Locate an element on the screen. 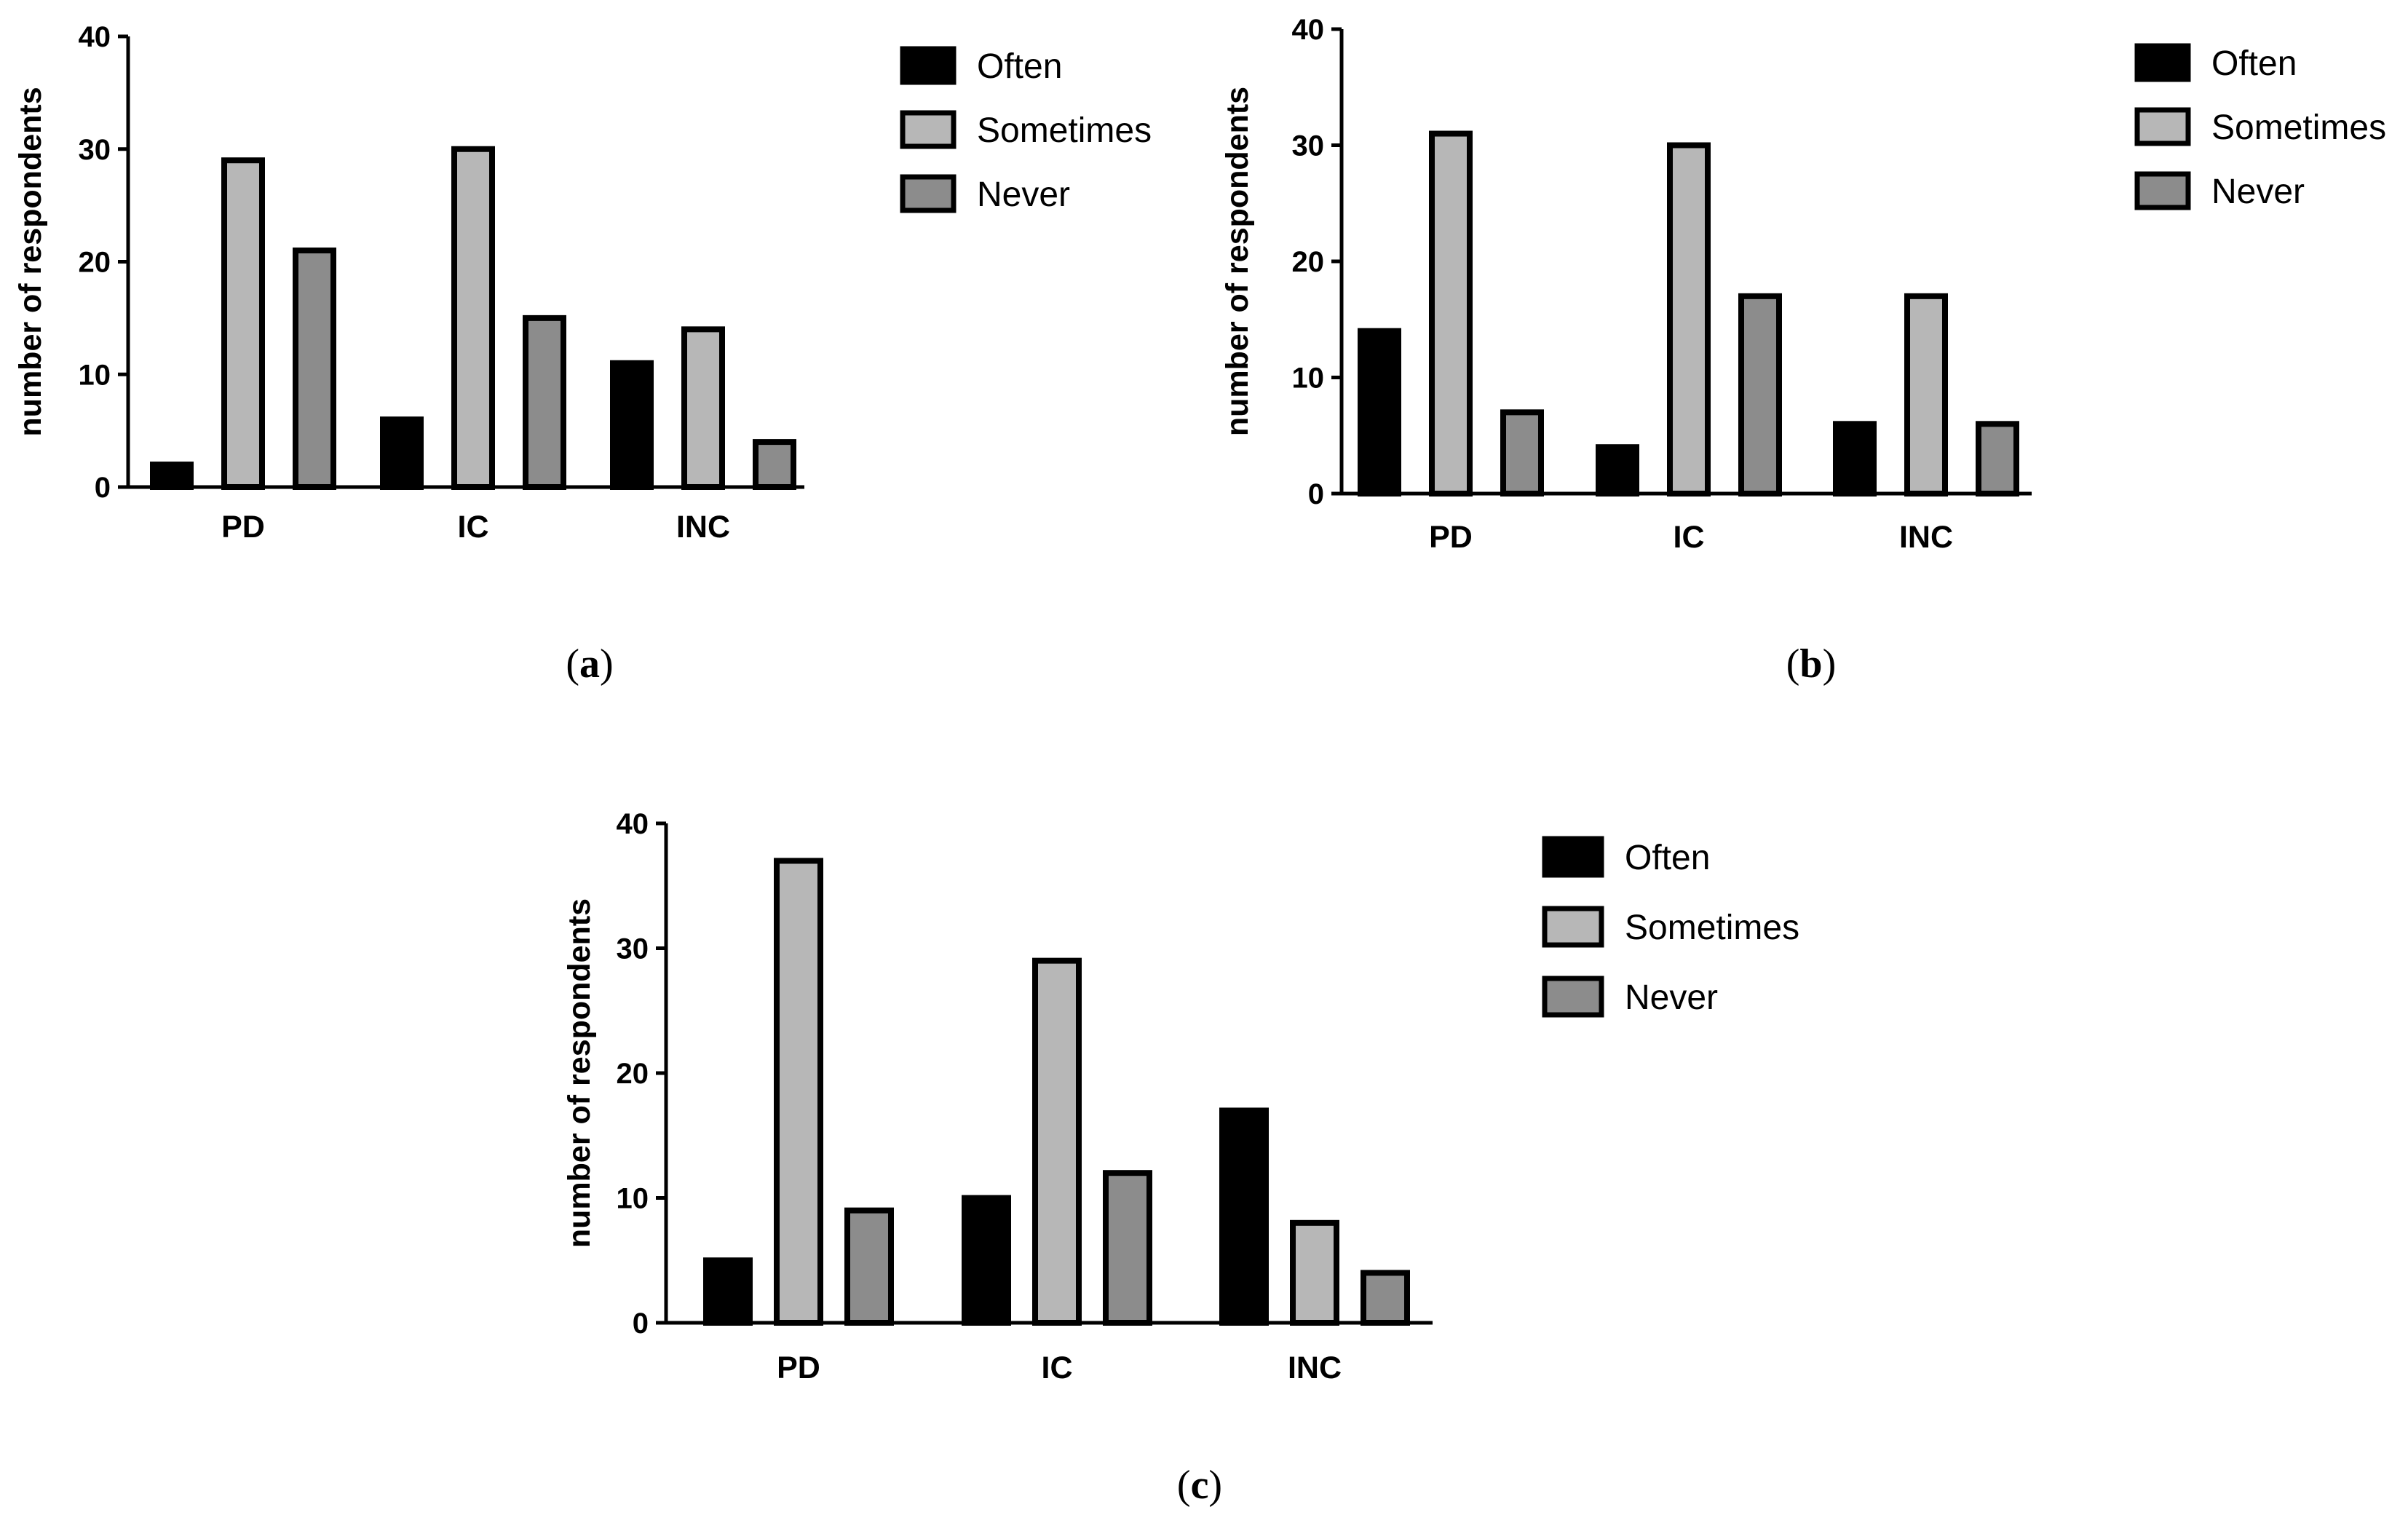 This screenshot has width=2408, height=1523. chart-c-panel-label: (c) is located at coordinates (1200, 1485).